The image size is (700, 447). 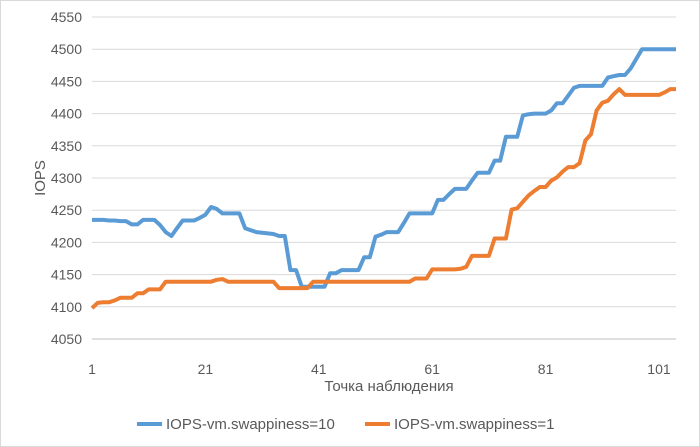 I want to click on y-tick-label: 4050, so click(x=66, y=339).